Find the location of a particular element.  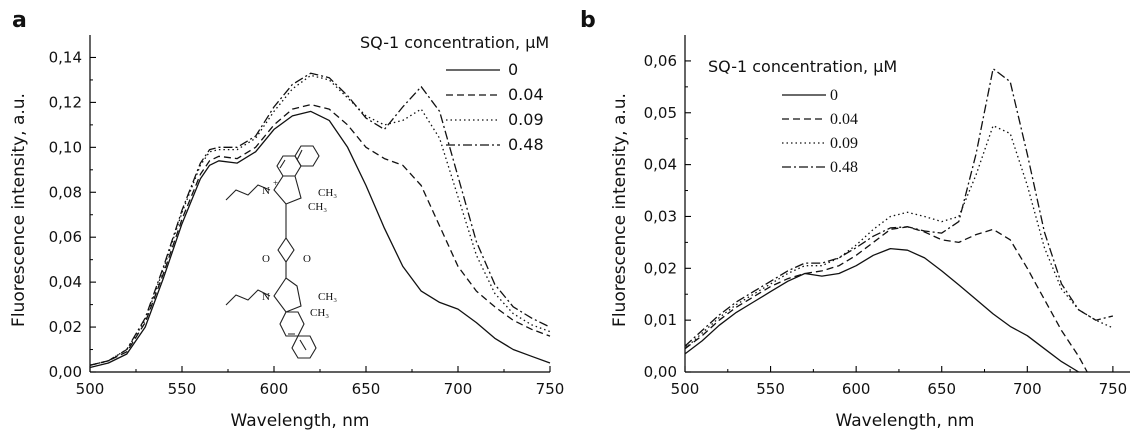

panel-a-x-tick-label: 500 is located at coordinates (90, 389).